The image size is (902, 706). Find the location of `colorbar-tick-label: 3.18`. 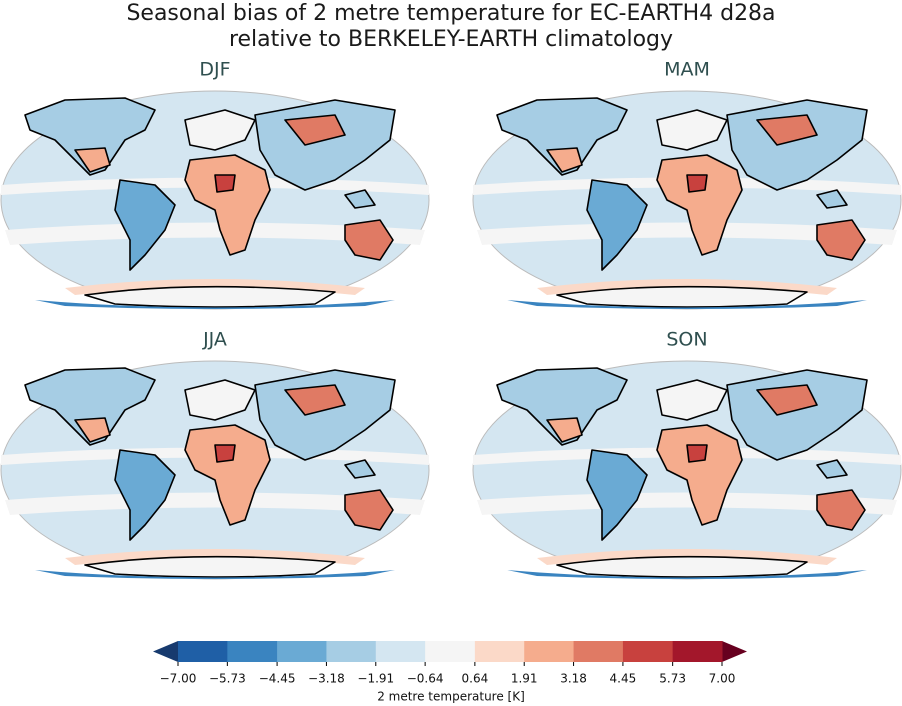

colorbar-tick-label: 3.18 is located at coordinates (573, 679).